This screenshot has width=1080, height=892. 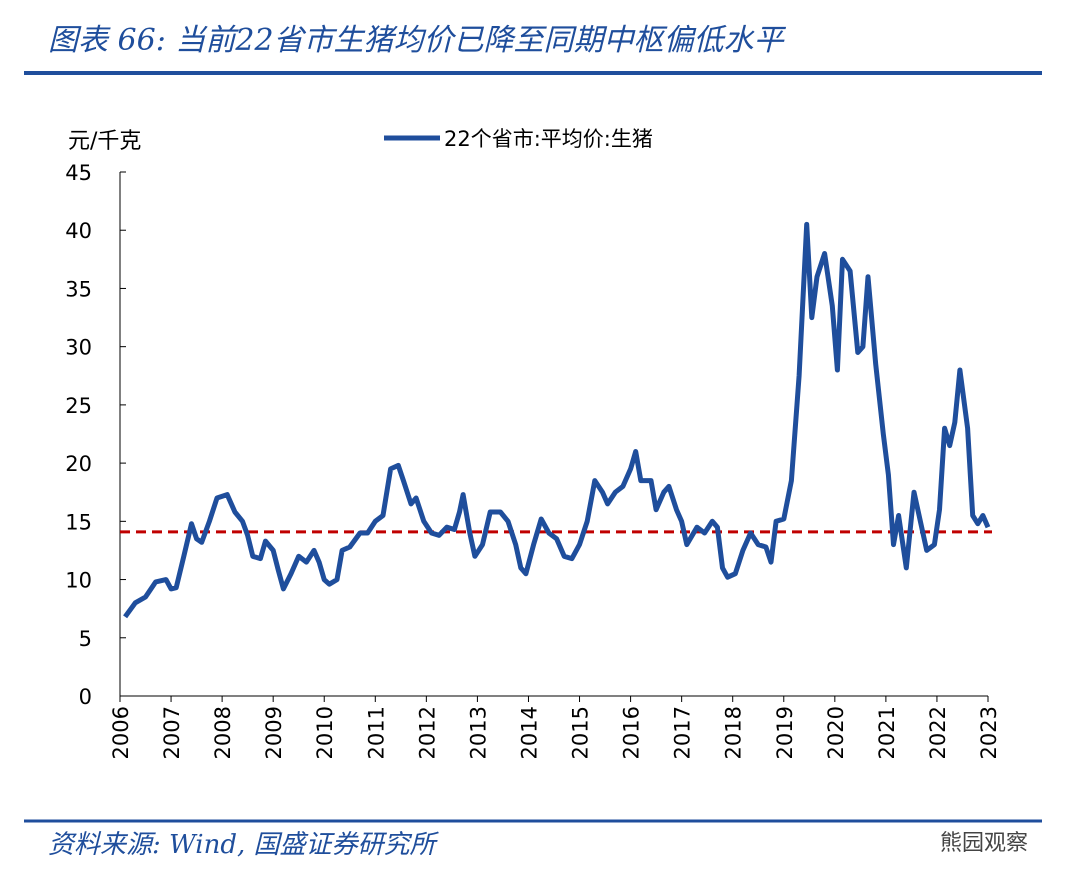 I want to click on x-tick-label: 2013, so click(x=478, y=732).